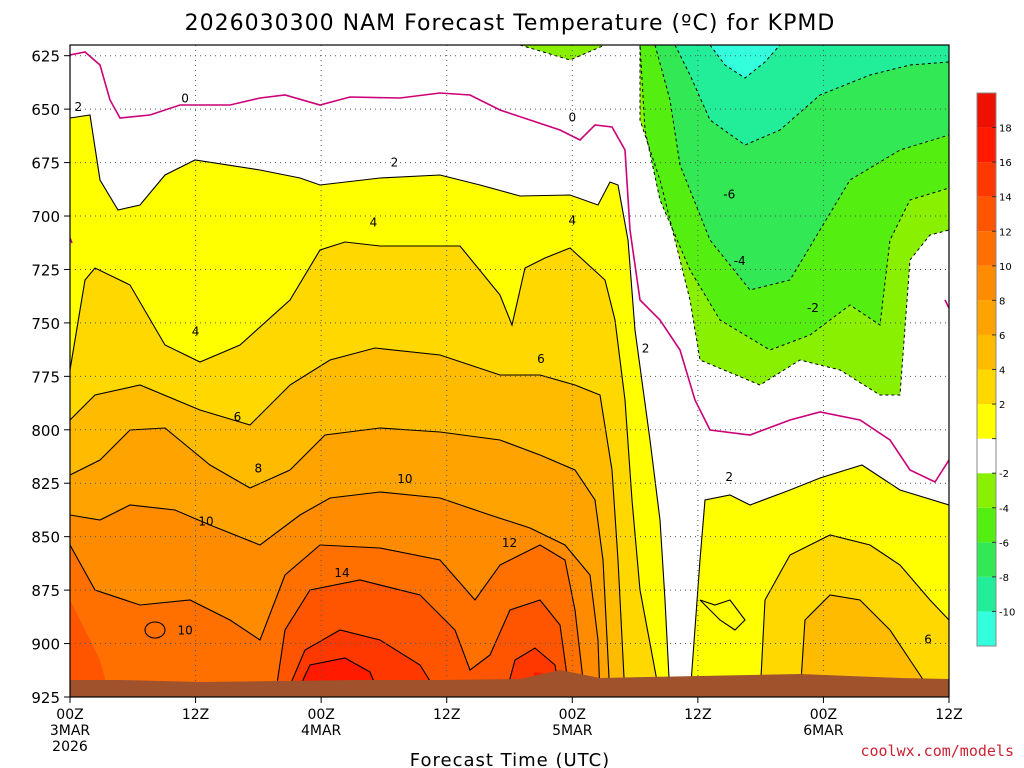 Image resolution: width=1024 pixels, height=768 pixels. Describe the element at coordinates (45, 698) in the screenshot. I see `y-tick-label: 925` at that location.